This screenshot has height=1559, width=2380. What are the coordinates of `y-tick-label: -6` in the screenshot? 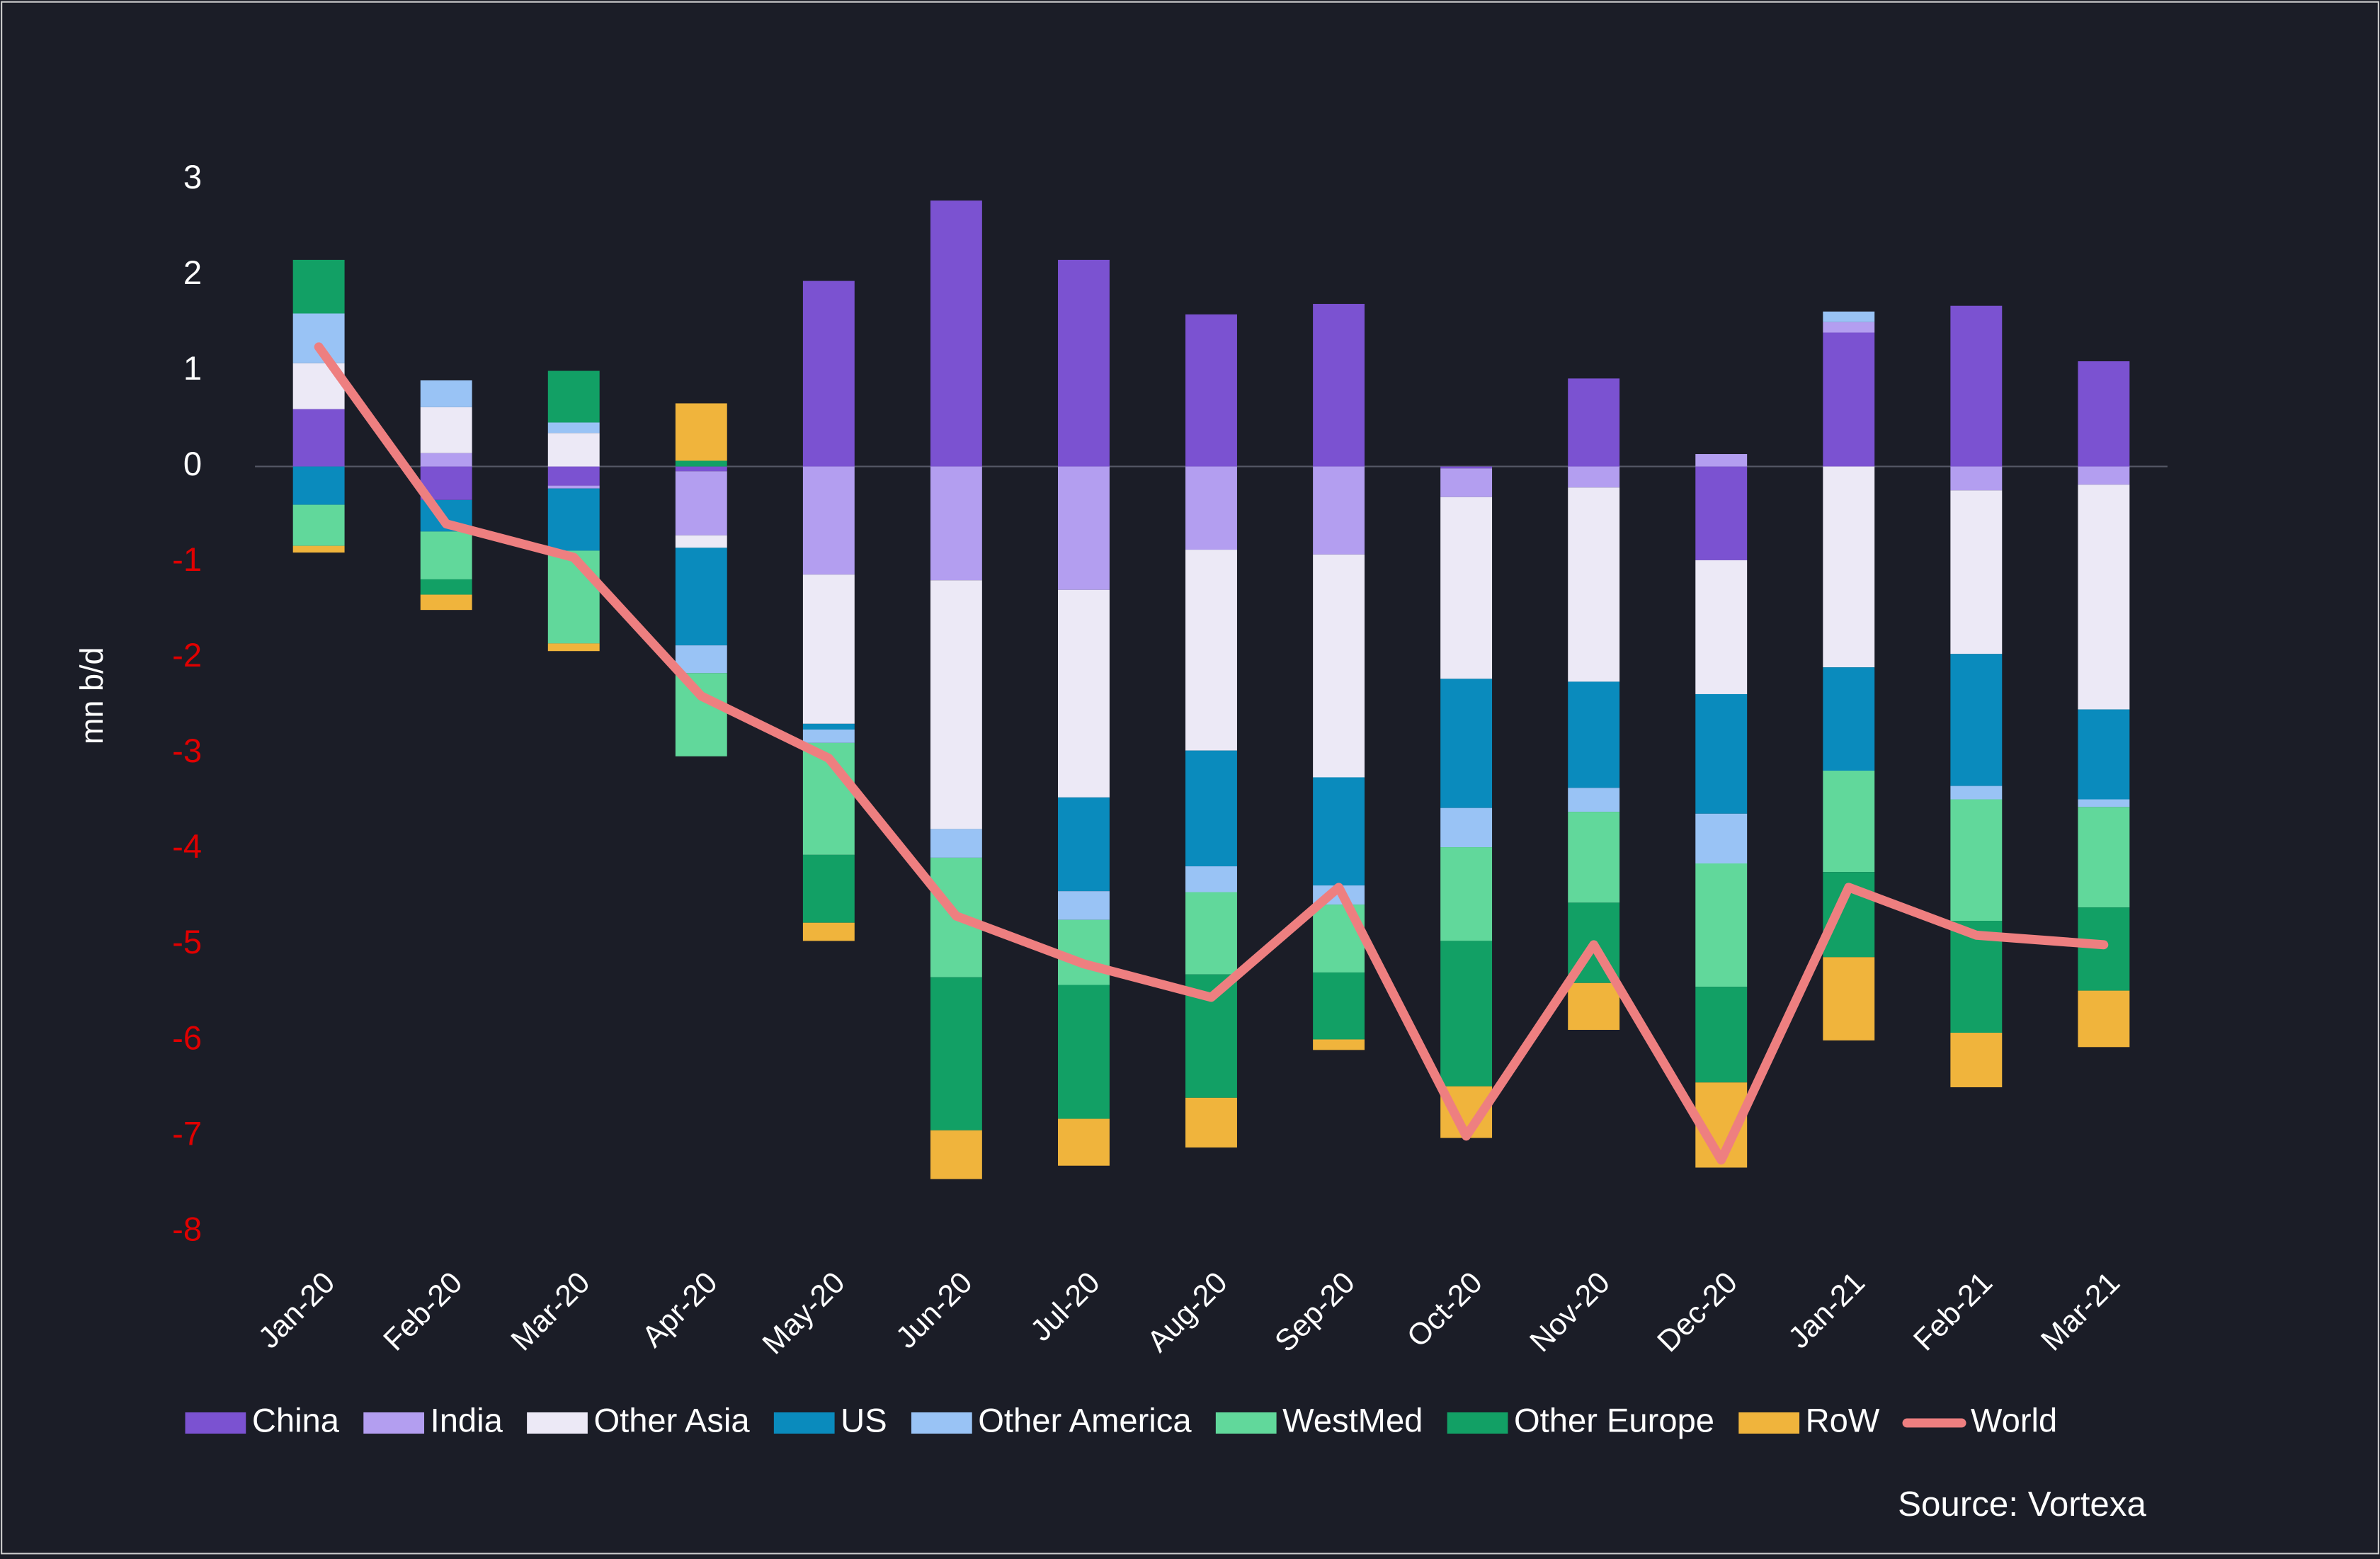 It's located at (187, 1037).